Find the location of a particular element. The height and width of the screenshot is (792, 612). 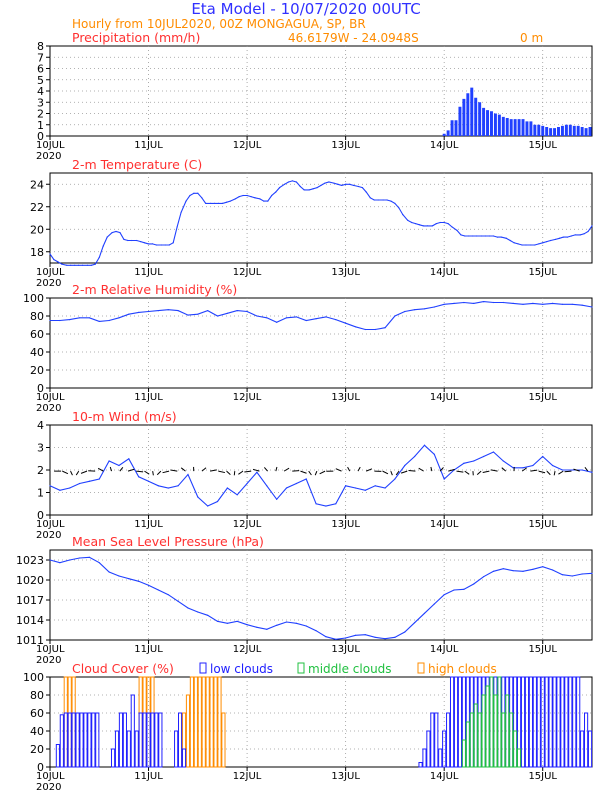

y-tick-label: 6 is located at coordinates (40, 69).